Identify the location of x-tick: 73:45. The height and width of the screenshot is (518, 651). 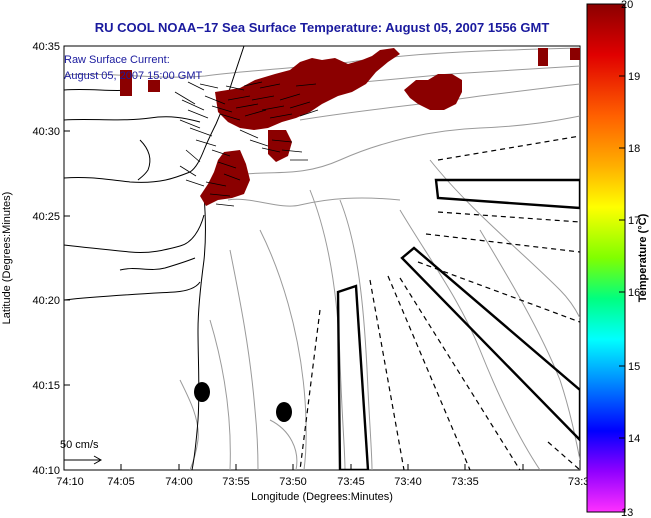
(351, 482).